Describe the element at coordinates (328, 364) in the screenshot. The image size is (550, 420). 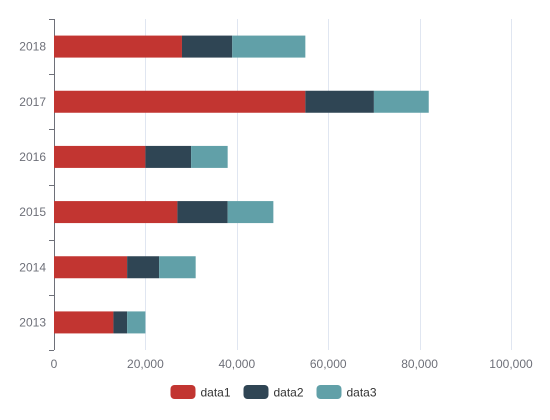
I see `x-tick-label: 60,000` at that location.